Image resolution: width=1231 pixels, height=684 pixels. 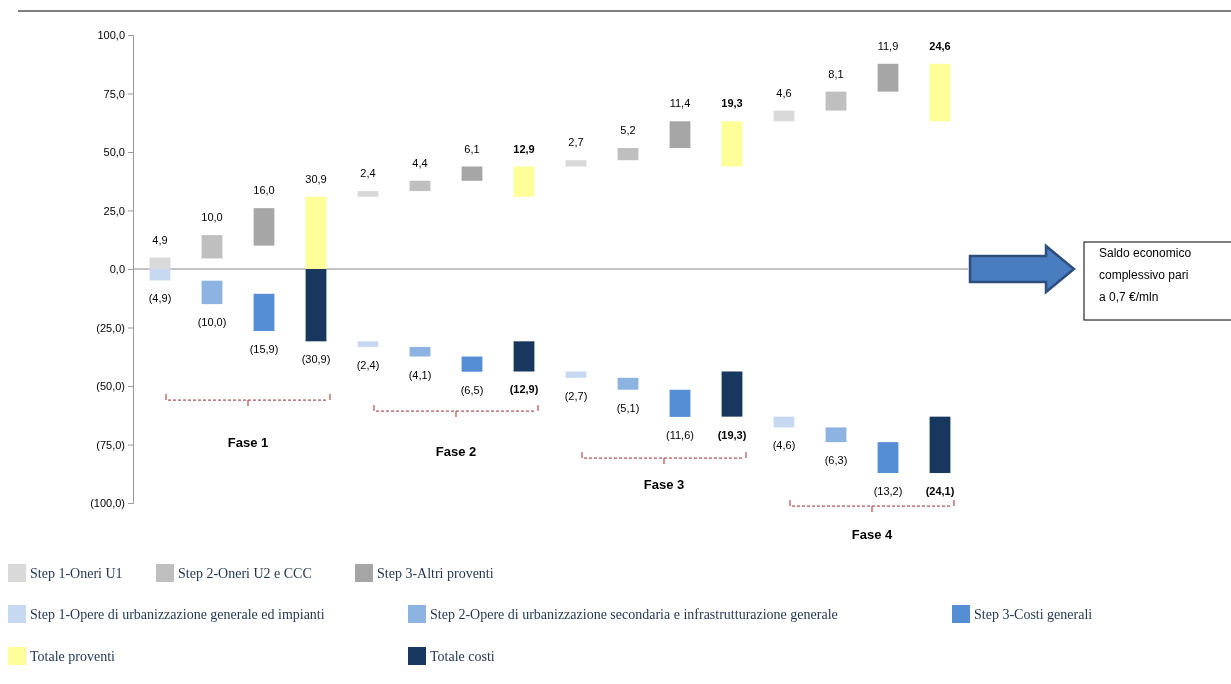 What do you see at coordinates (634, 614) in the screenshot?
I see `legend-label: Step 2-Opere di urbanizzazione secondaria e infrastrutturazione generale` at bounding box center [634, 614].